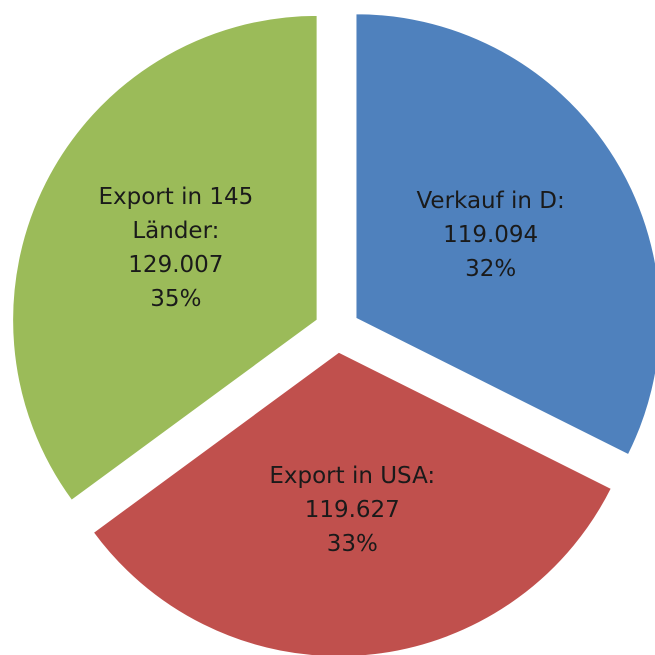  What do you see at coordinates (352, 475) in the screenshot?
I see `category-label: Export in USA:` at bounding box center [352, 475].